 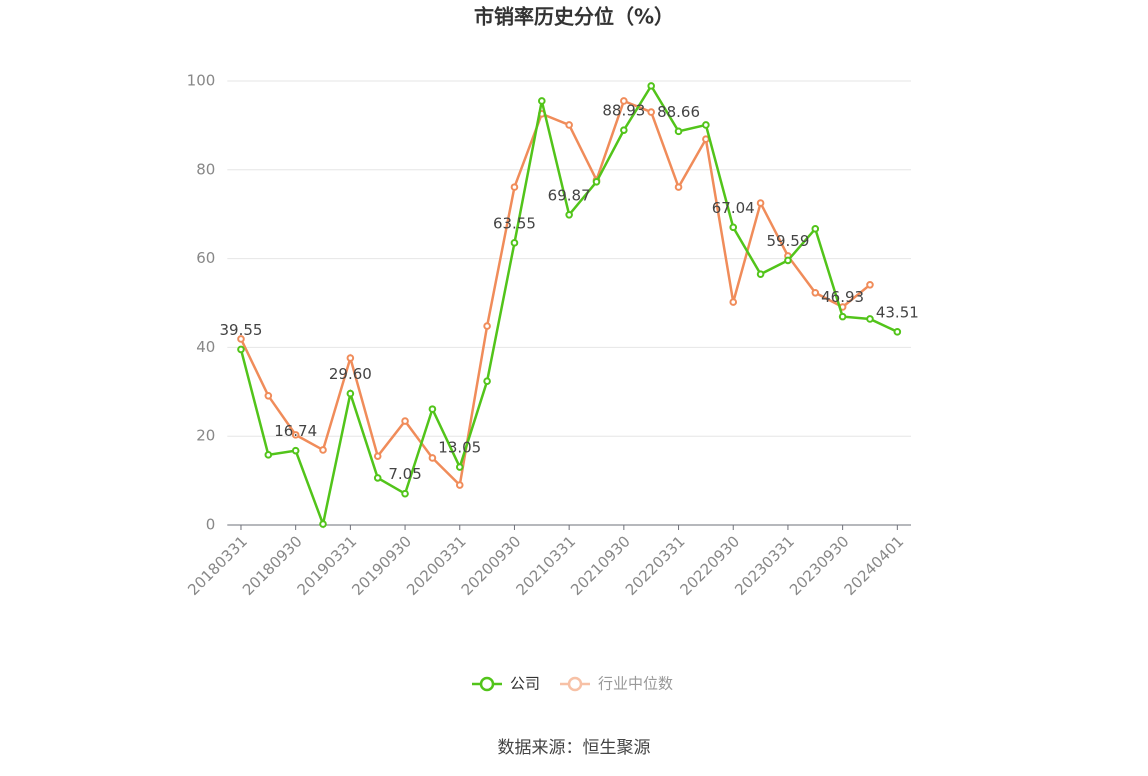 I want to click on y-tick-label: 60, so click(x=205, y=258).